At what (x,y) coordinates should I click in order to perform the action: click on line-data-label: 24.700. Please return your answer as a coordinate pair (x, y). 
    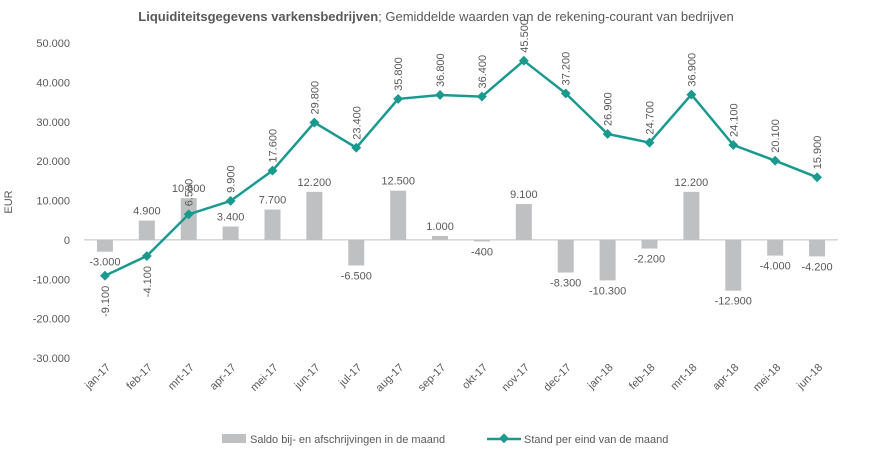
    Looking at the image, I should click on (651, 118).